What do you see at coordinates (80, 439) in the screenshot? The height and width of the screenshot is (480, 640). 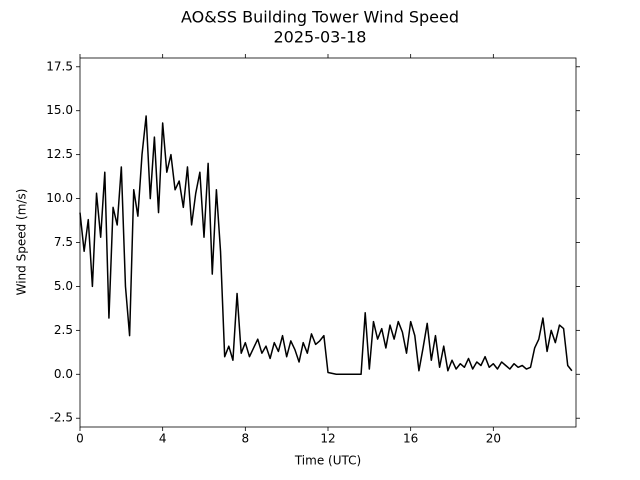 I see `x-tick-label: 0` at bounding box center [80, 439].